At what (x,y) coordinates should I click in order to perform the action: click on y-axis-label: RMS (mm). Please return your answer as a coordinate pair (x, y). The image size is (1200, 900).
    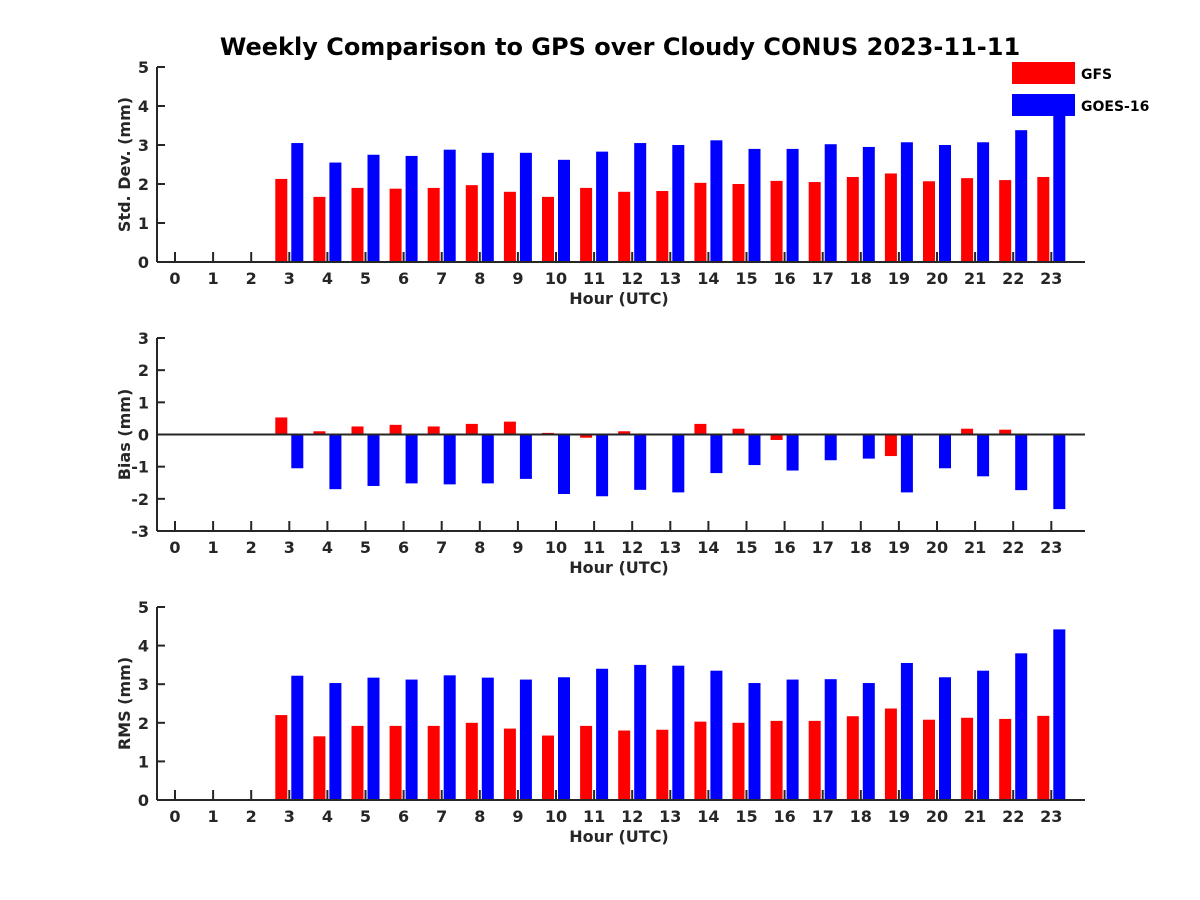
    Looking at the image, I should click on (124, 703).